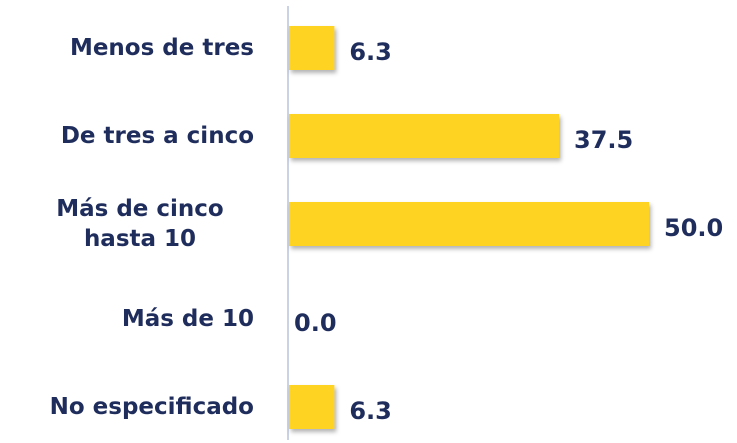 The width and height of the screenshot is (737, 443). Describe the element at coordinates (604, 140) in the screenshot. I see `value-label: 37.5` at that location.